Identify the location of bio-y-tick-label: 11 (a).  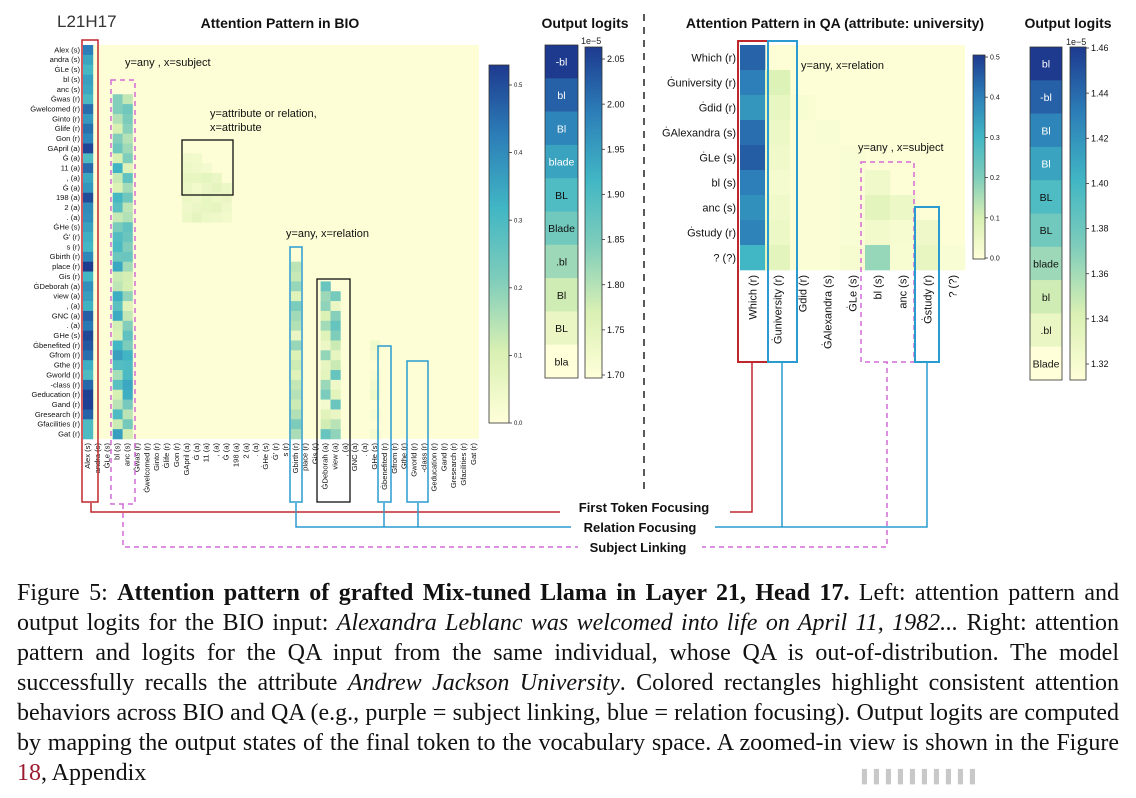
(71, 168).